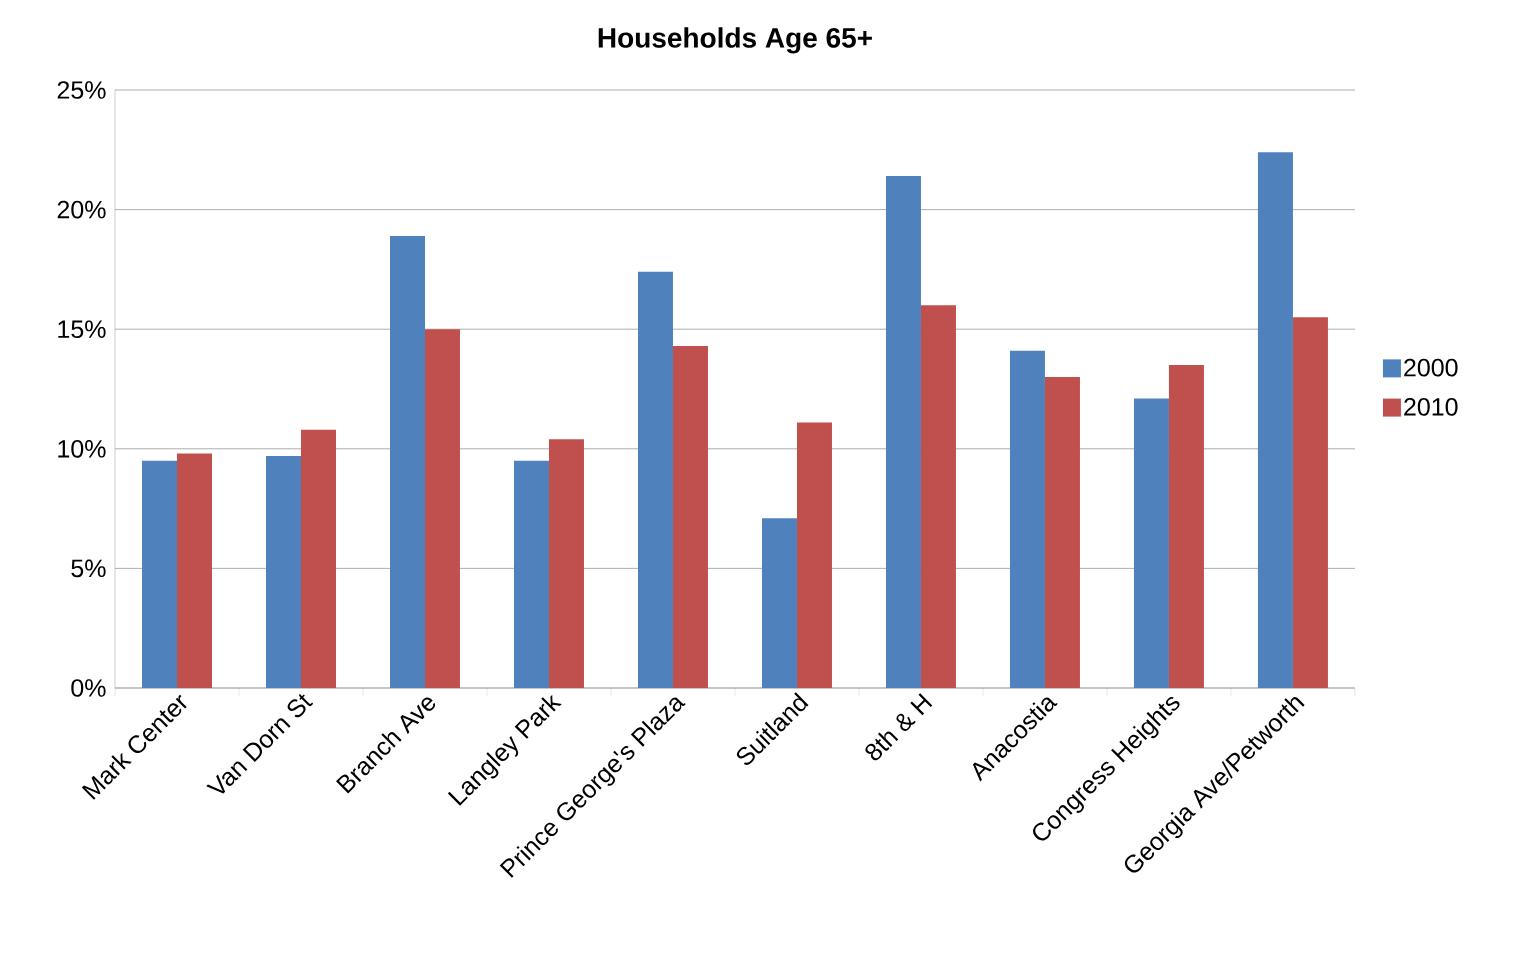  What do you see at coordinates (1431, 407) in the screenshot?
I see `legend-label: 2010` at bounding box center [1431, 407].